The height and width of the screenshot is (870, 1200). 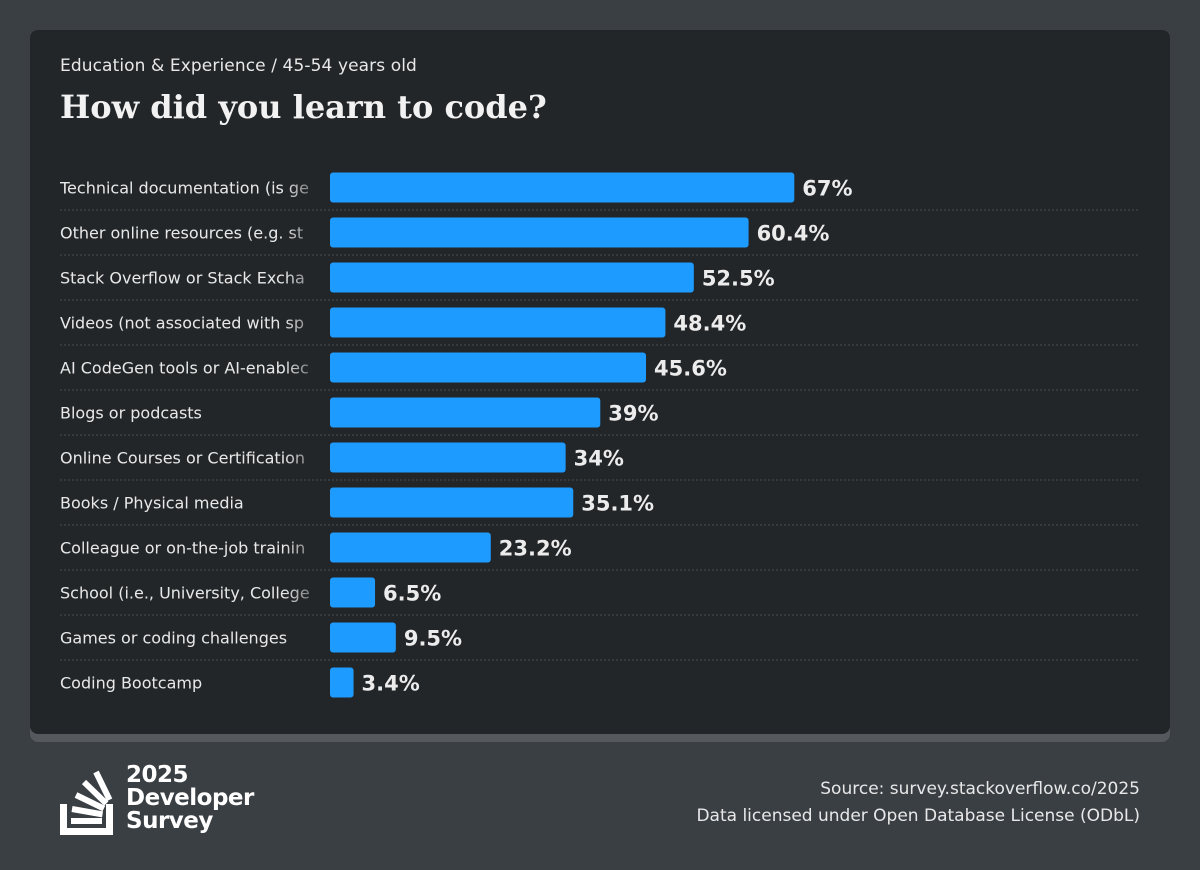 What do you see at coordinates (181, 233) in the screenshot?
I see `category-label: Other online resources (e.g. st` at bounding box center [181, 233].